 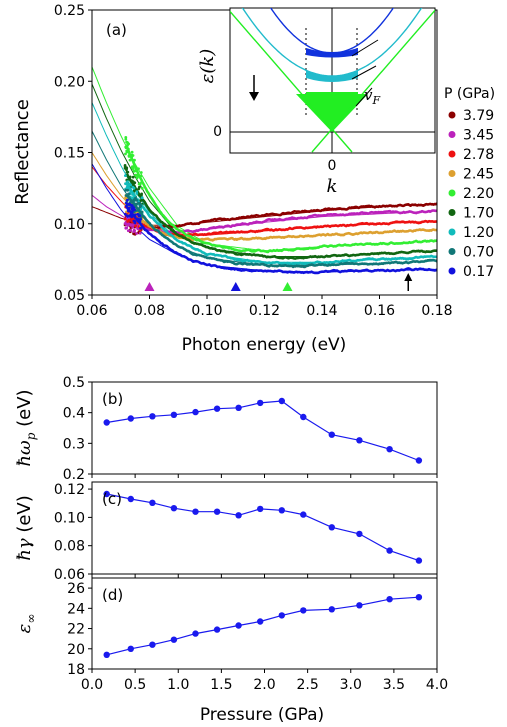 I want to click on data-trace-1.20, so click(x=281, y=224).